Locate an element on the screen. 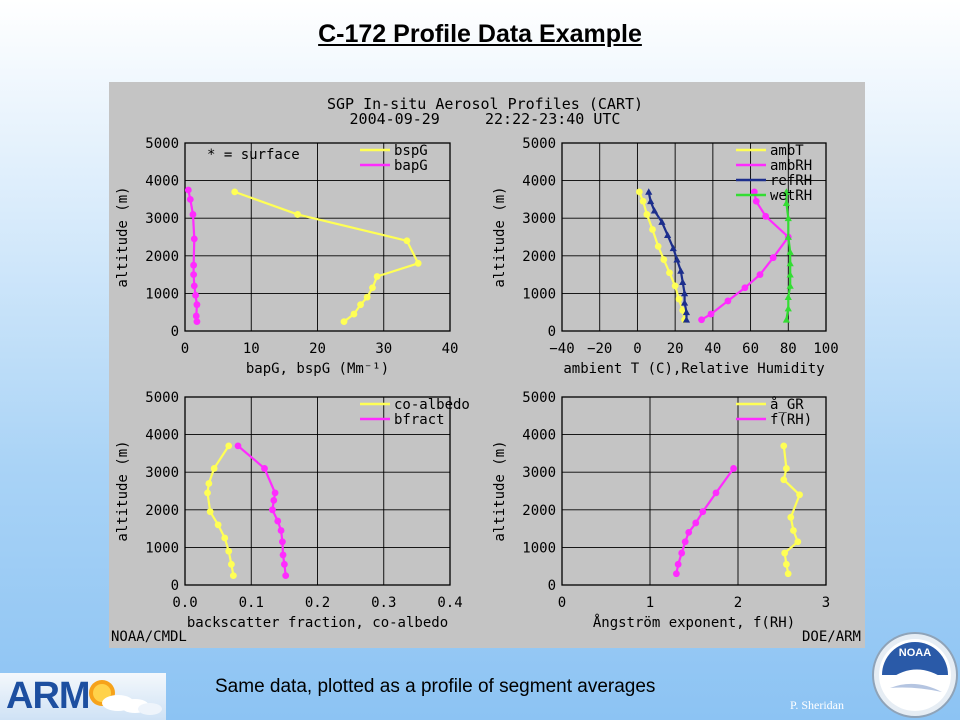 The image size is (960, 720). top-right-y-tick-label: 3000 is located at coordinates (539, 219).